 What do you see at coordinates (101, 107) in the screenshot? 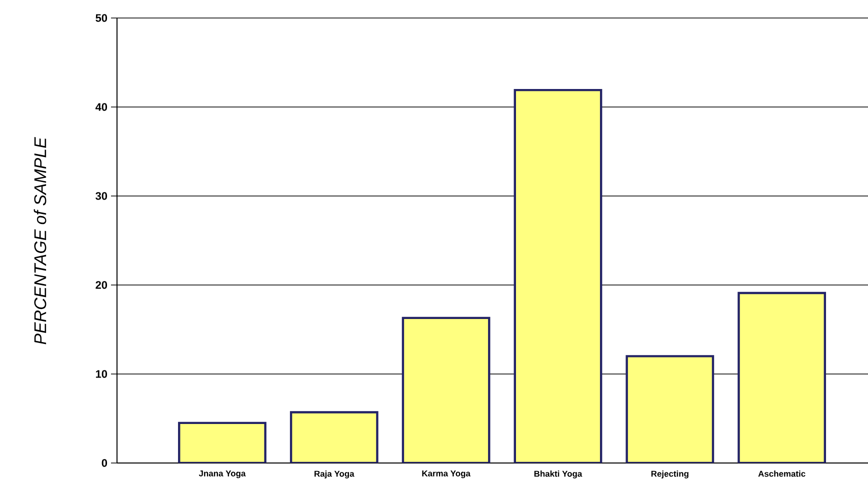
I see `y-tick-label: 40` at bounding box center [101, 107].